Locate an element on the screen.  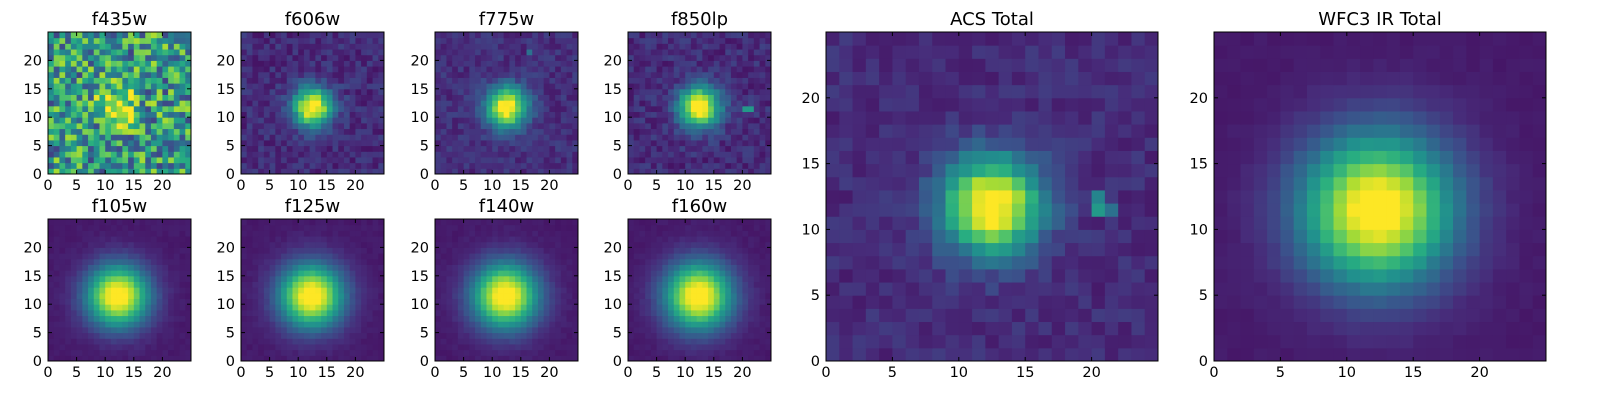
x-tick-label: 15 is located at coordinates (521, 373).